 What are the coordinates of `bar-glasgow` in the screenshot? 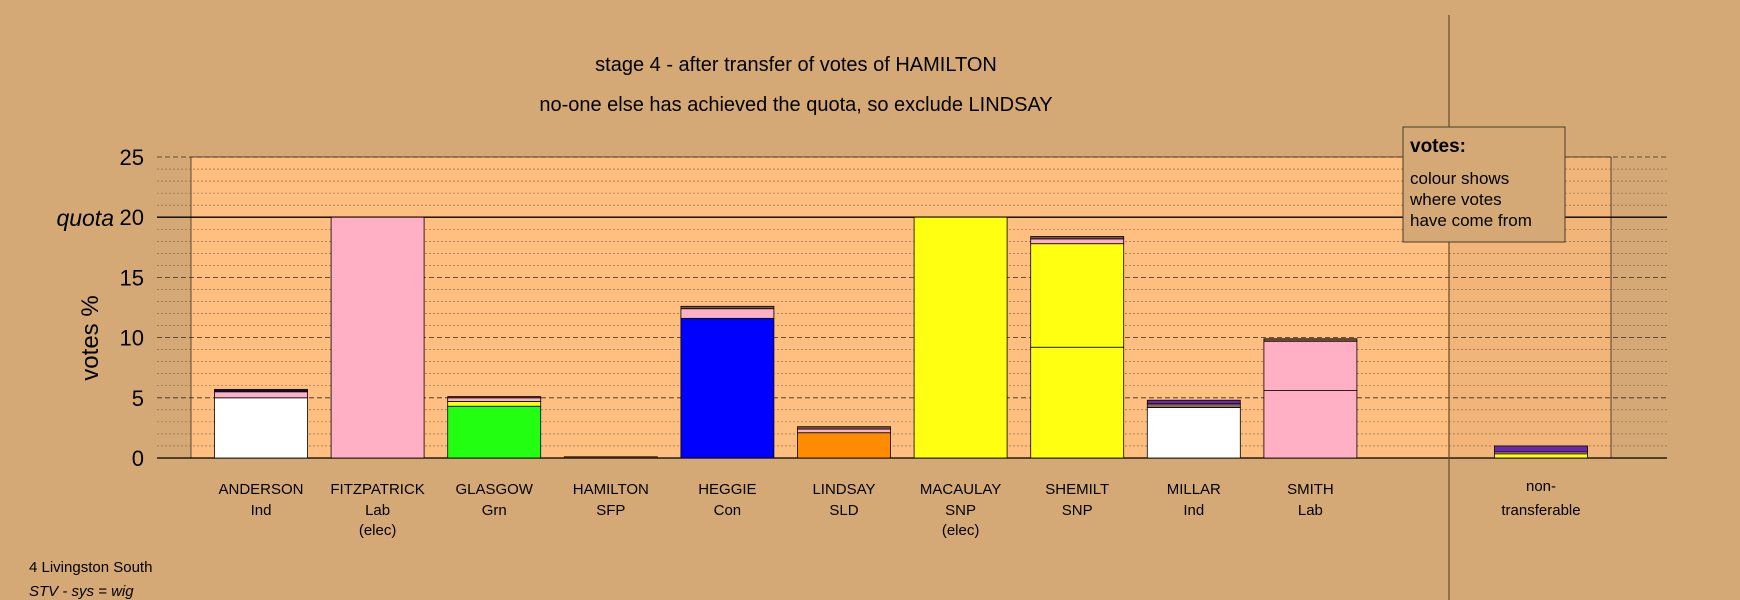 It's located at (494, 427).